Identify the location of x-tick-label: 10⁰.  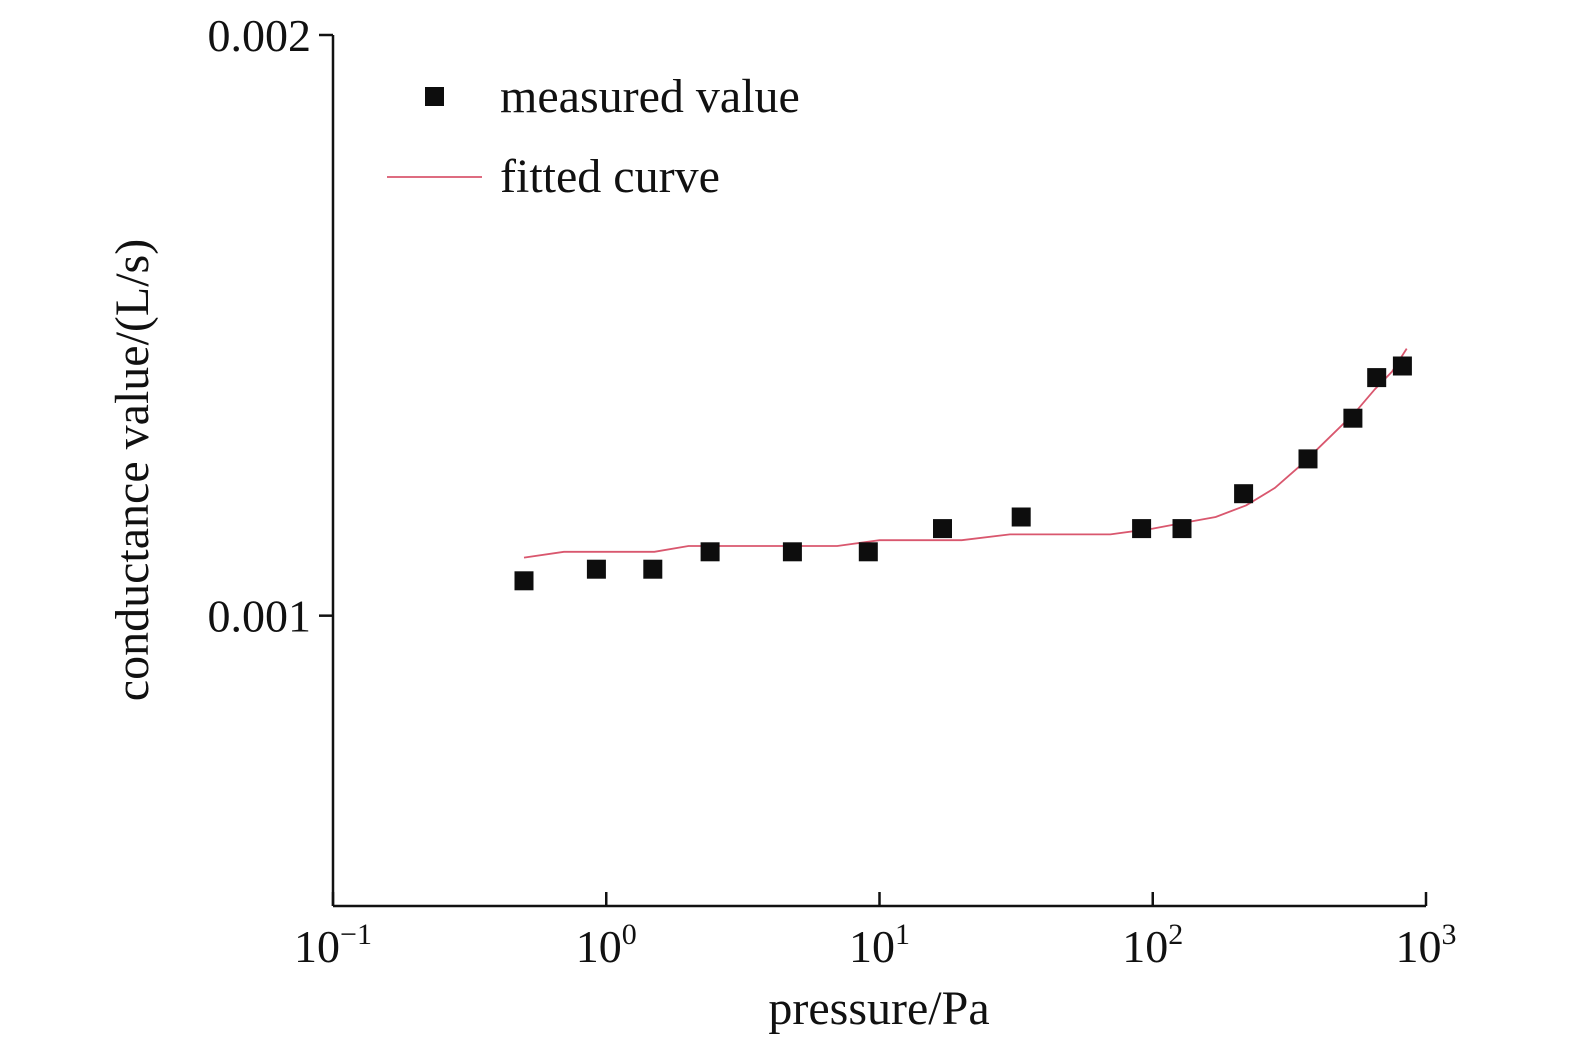
(606, 945).